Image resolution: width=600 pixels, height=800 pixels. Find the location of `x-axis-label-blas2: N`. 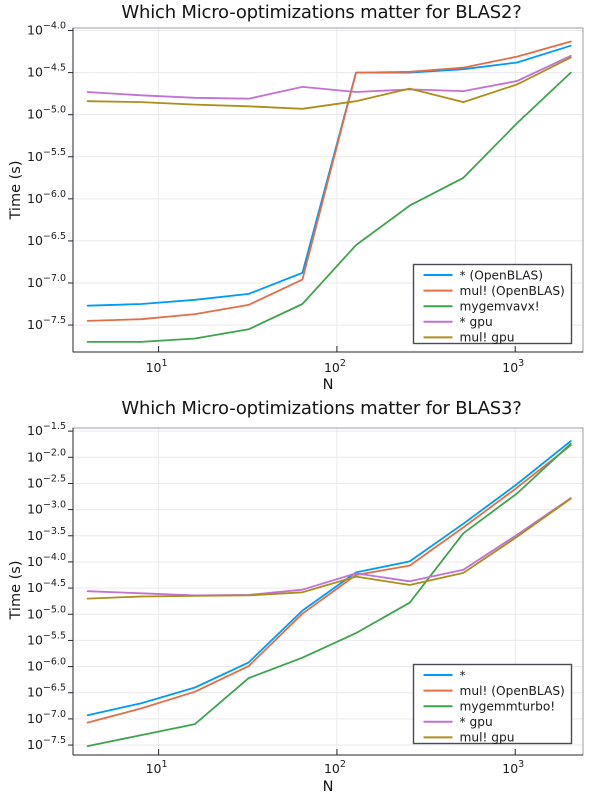

x-axis-label-blas2: N is located at coordinates (328, 385).